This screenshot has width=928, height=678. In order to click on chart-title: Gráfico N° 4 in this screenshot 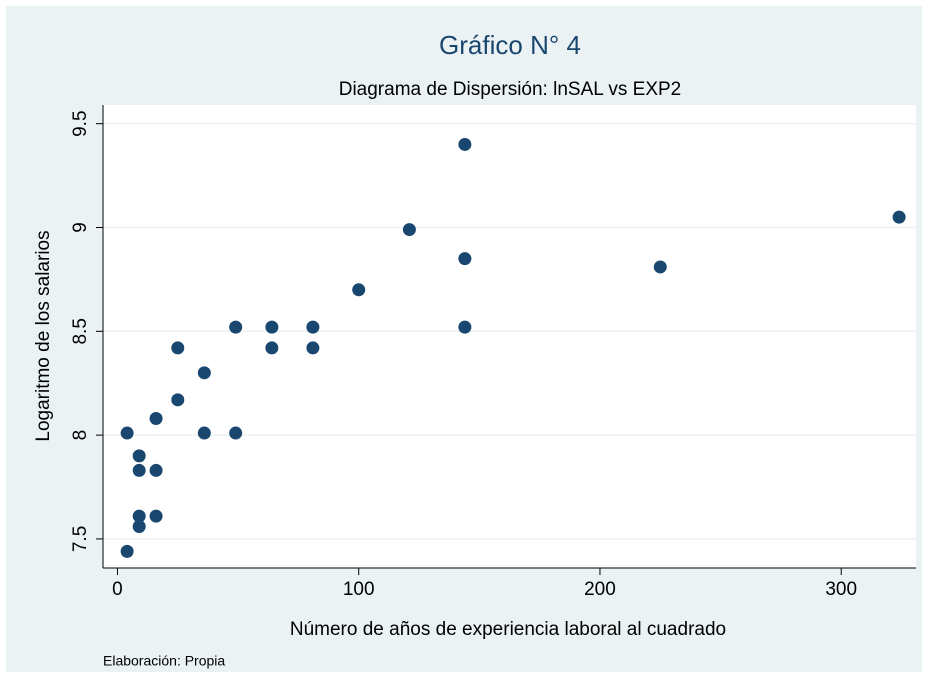, I will do `click(510, 45)`.